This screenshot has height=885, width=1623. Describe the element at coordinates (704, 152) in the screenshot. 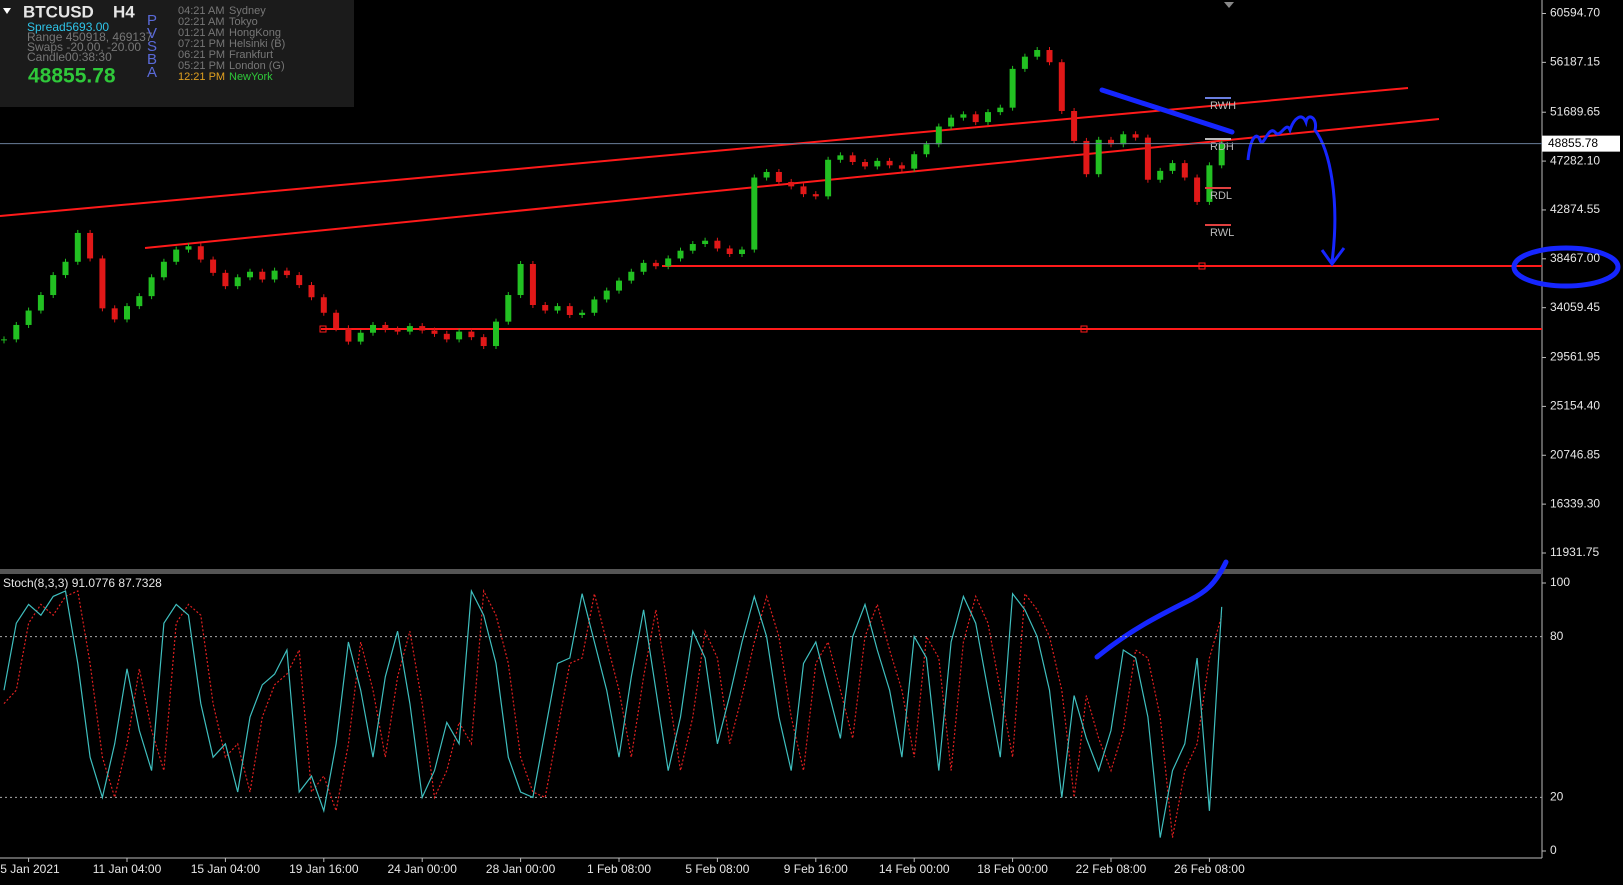

I see `trendline` at that location.